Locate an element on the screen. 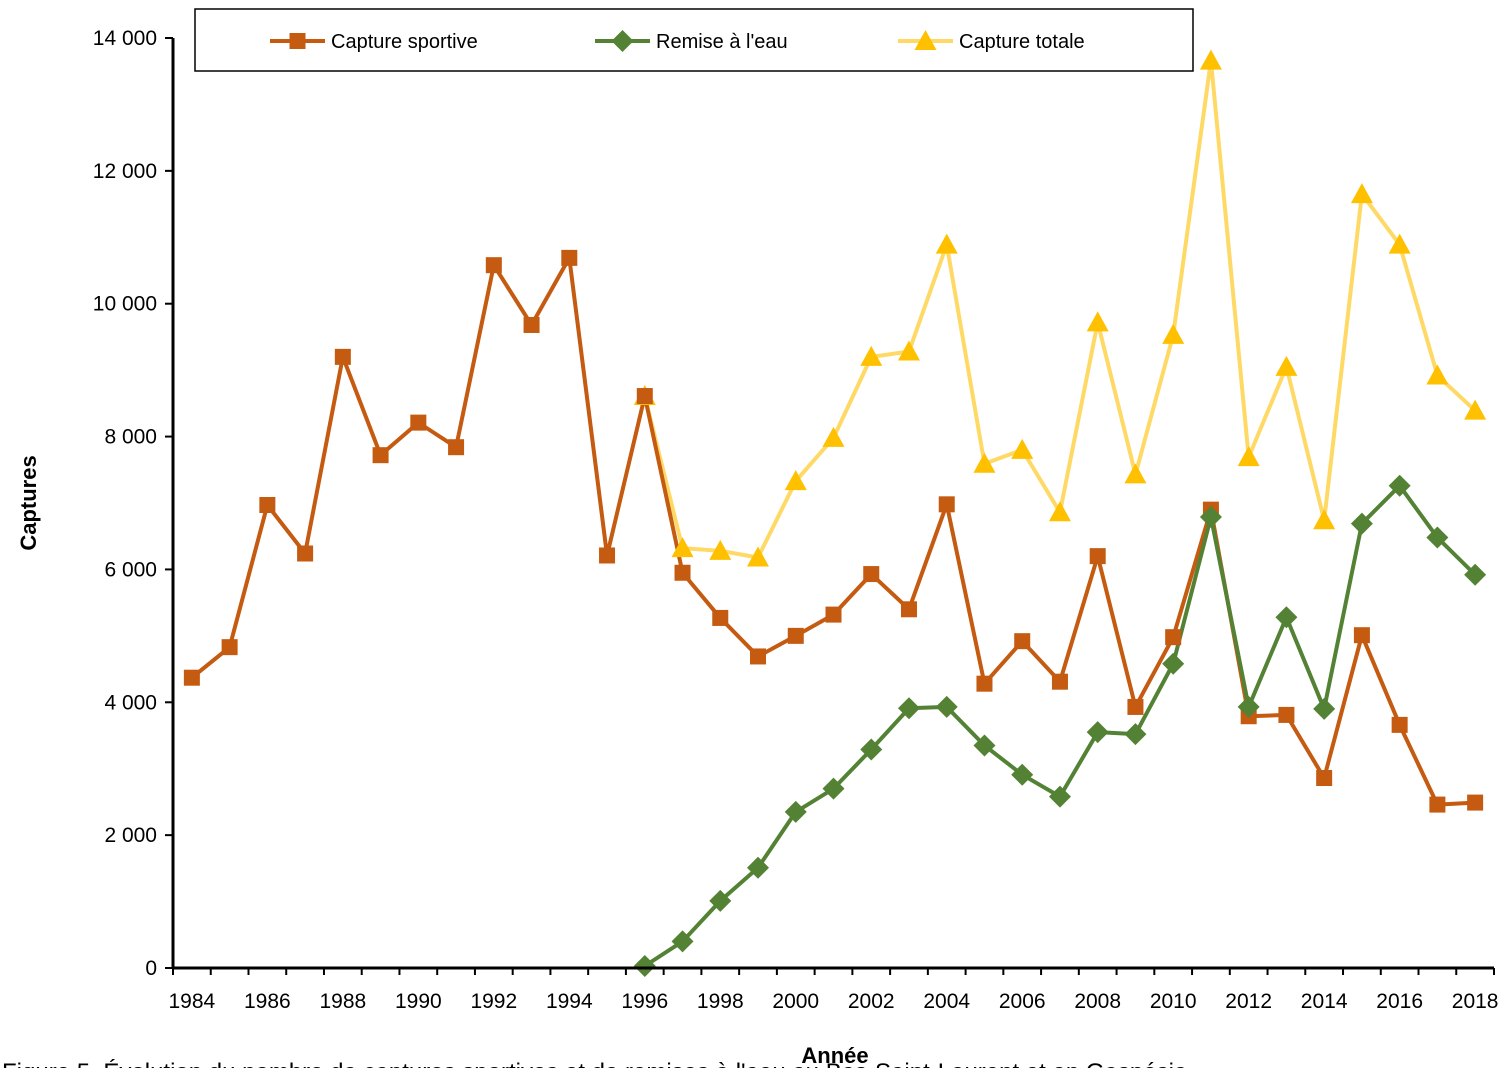 The width and height of the screenshot is (1511, 1068). y-tick-label: 14 000 is located at coordinates (125, 38).